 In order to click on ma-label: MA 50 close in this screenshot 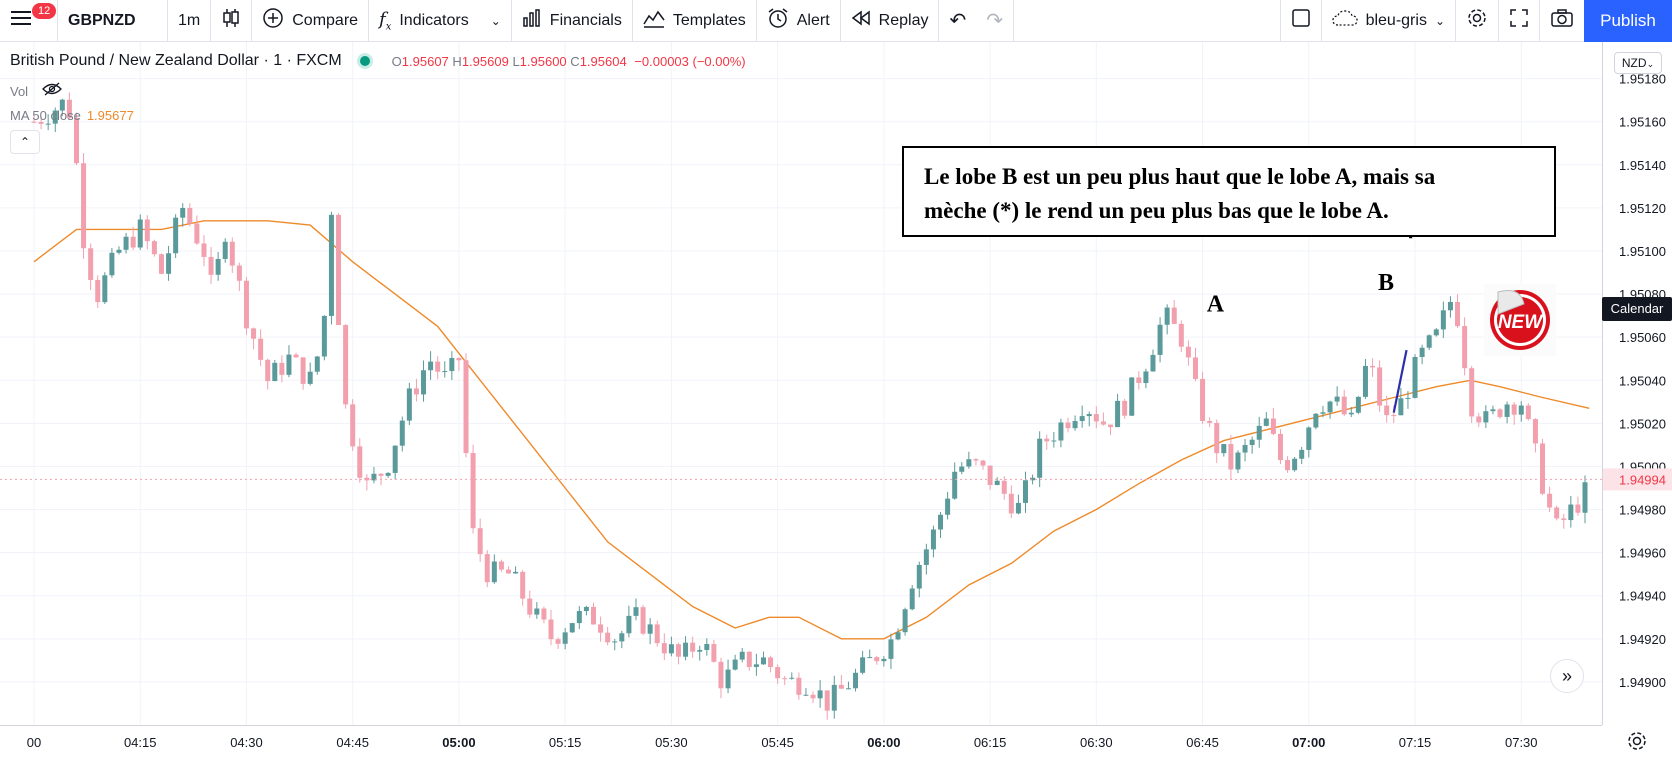, I will do `click(45, 115)`.